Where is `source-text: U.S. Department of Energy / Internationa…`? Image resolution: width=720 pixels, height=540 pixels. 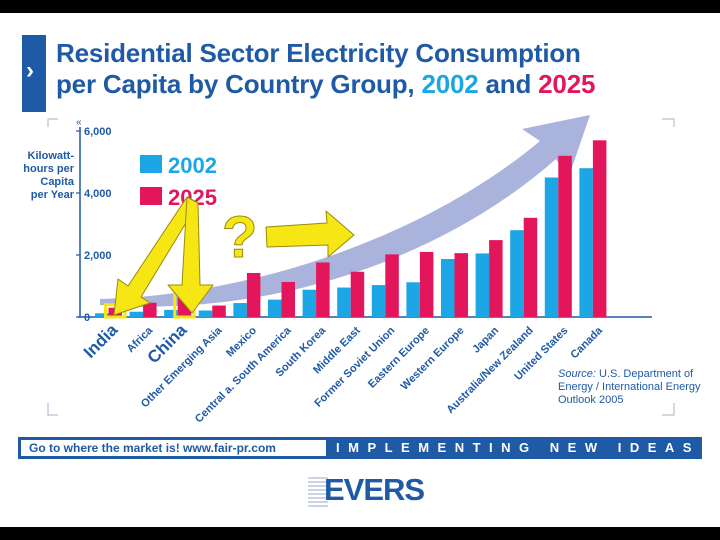
source-text: U.S. Department of Energy / Internationa… is located at coordinates (629, 387).